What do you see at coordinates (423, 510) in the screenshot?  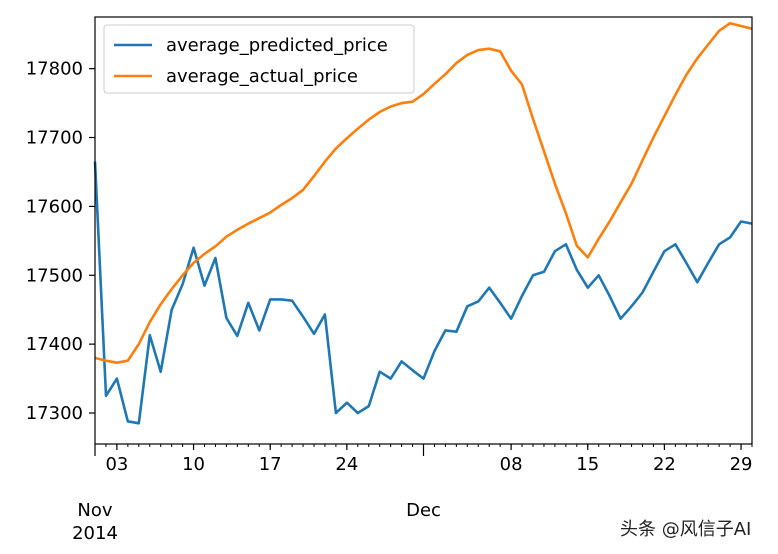 I see `x-month-label: Dec` at bounding box center [423, 510].